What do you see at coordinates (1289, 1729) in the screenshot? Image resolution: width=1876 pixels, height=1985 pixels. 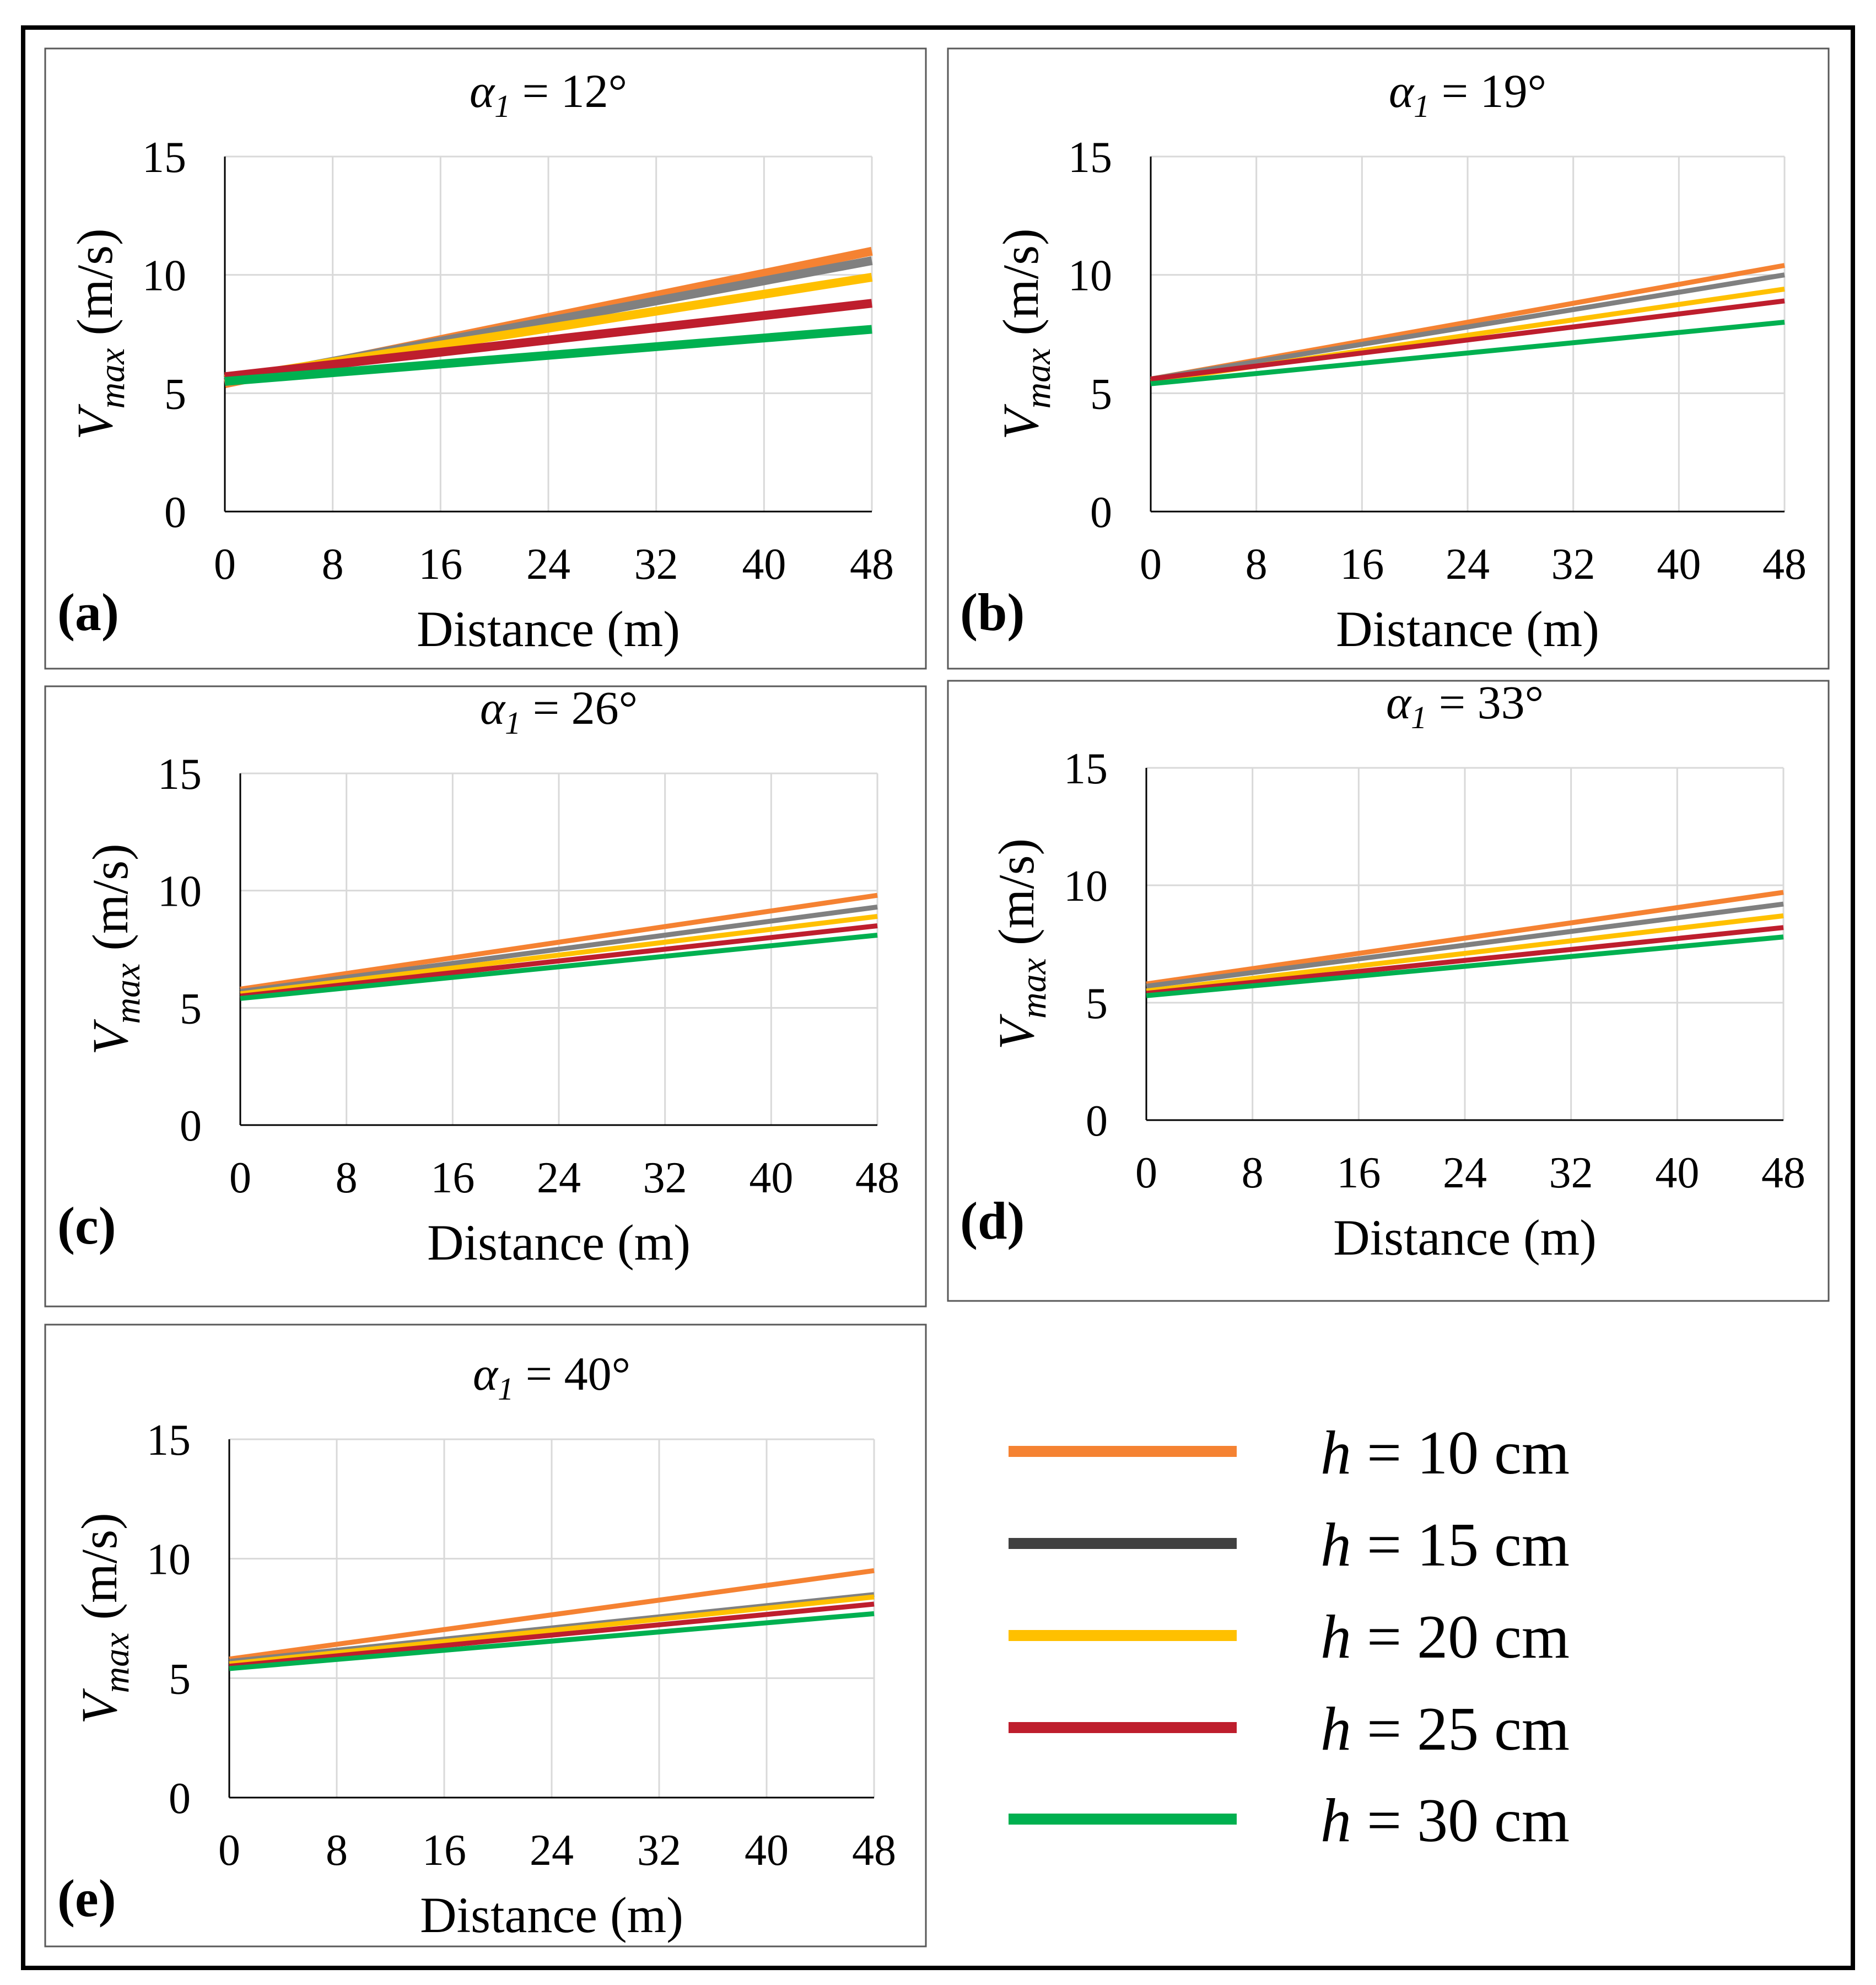 I see `legend-item-h25: h = 25 cm` at bounding box center [1289, 1729].